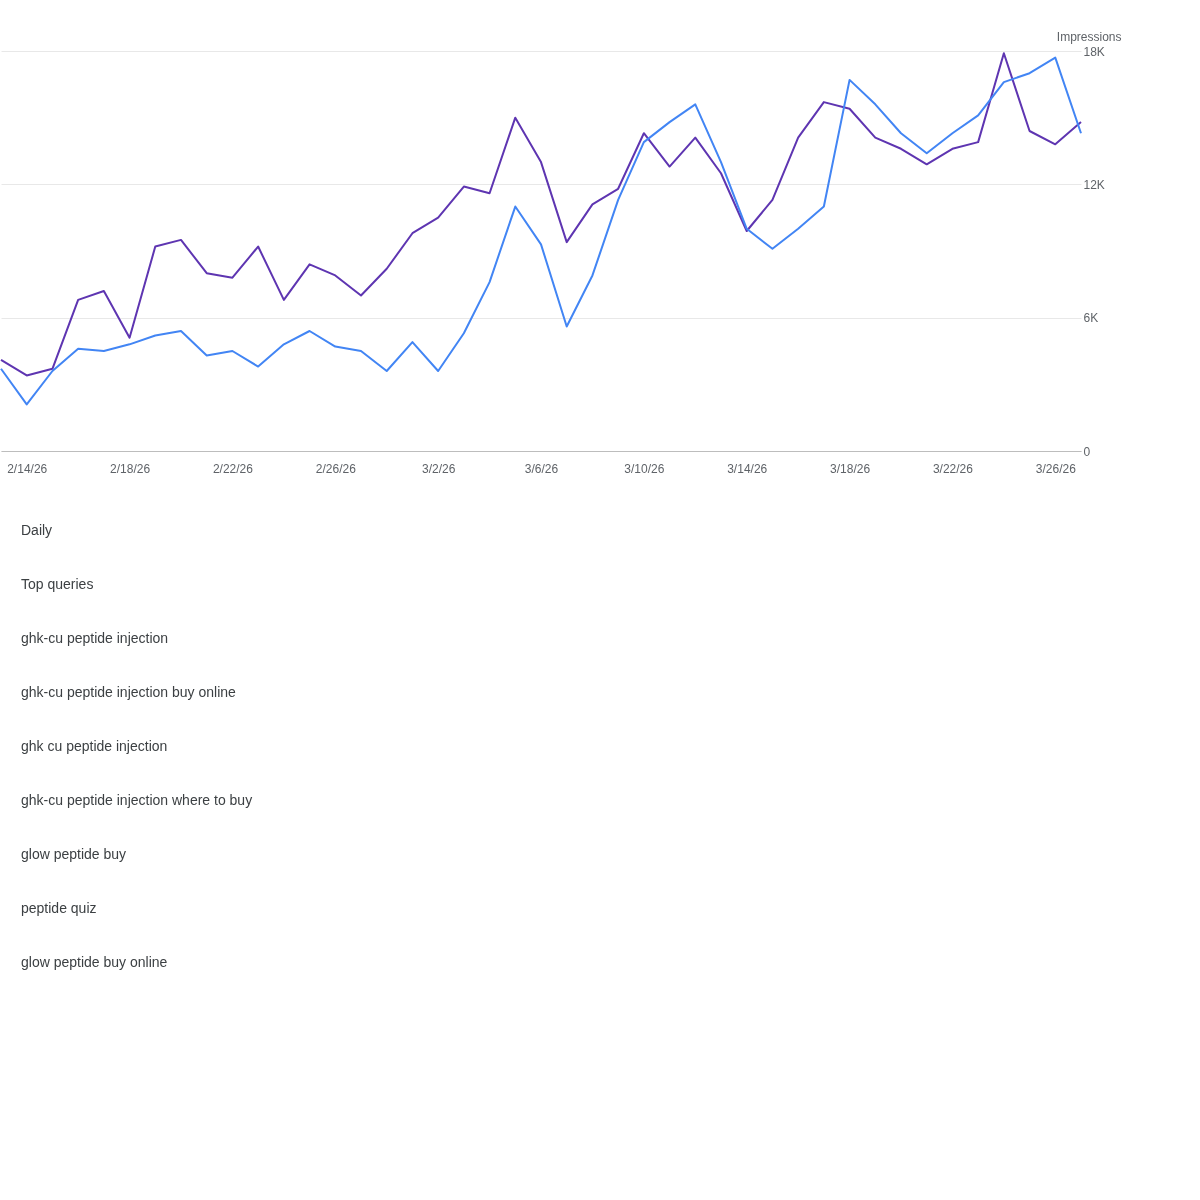 Image resolution: width=1200 pixels, height=1200 pixels. What do you see at coordinates (1094, 51) in the screenshot?
I see `y-tick-label: 18K` at bounding box center [1094, 51].